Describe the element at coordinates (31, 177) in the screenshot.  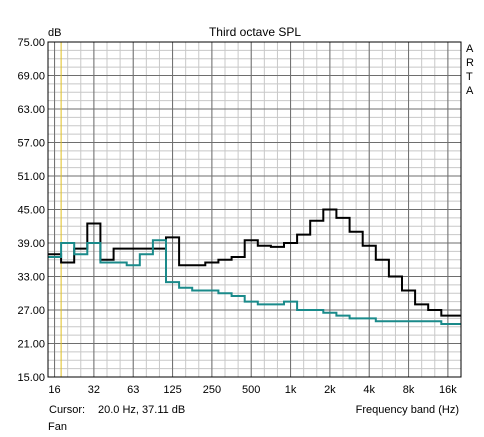
I see `y-tick-label: 51.00` at that location.